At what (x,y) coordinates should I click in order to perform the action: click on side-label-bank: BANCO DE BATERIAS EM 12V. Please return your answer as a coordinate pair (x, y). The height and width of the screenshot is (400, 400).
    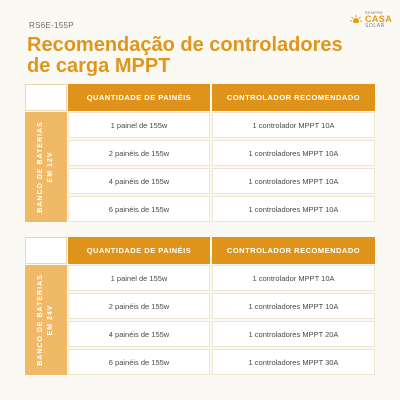
    Looking at the image, I should click on (46, 167).